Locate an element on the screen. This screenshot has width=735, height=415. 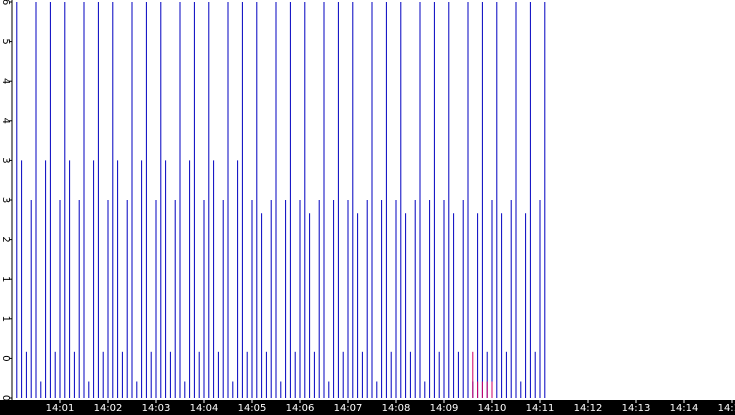
x-tick-label: 14:12 is located at coordinates (588, 408).